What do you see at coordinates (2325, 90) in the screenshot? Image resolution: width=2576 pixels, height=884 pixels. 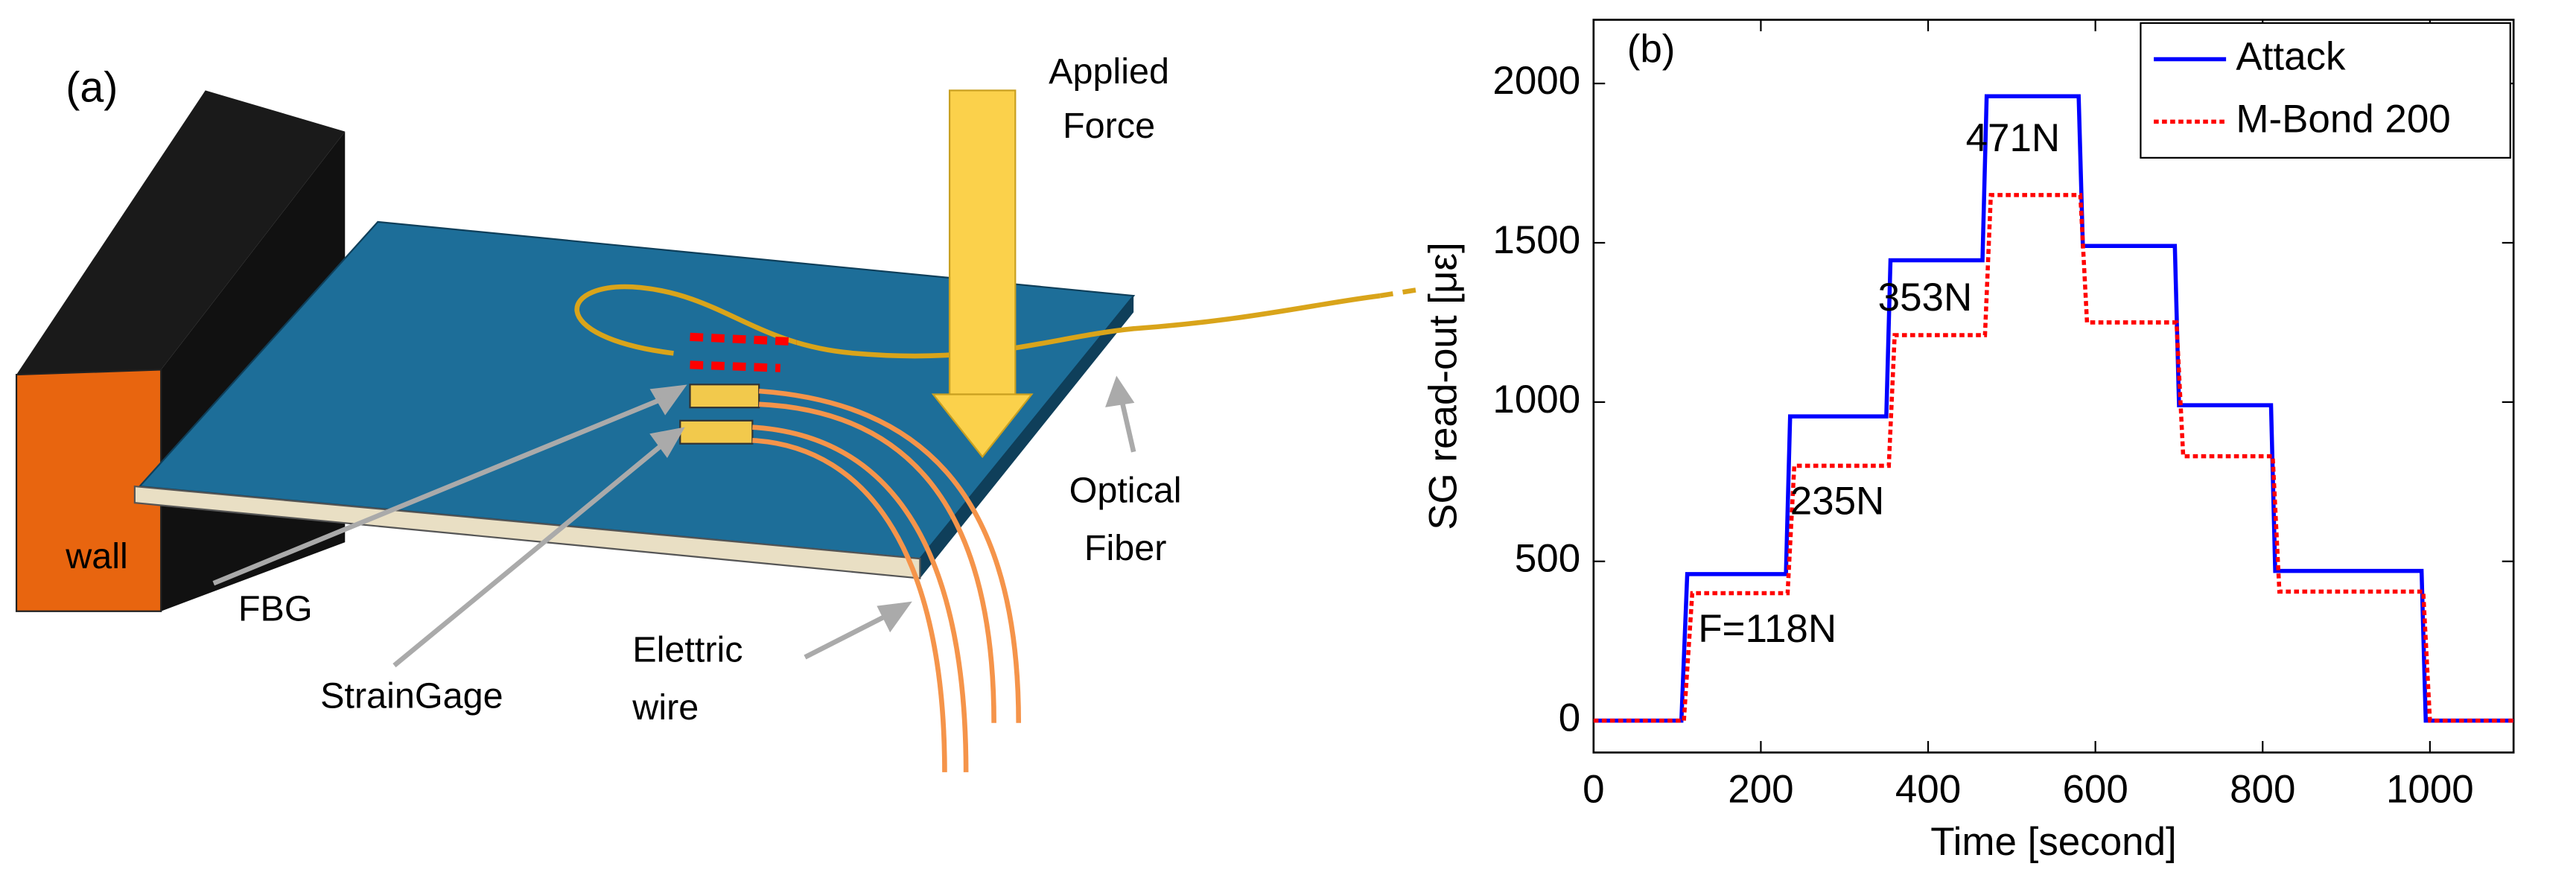 I see `legend` at bounding box center [2325, 90].